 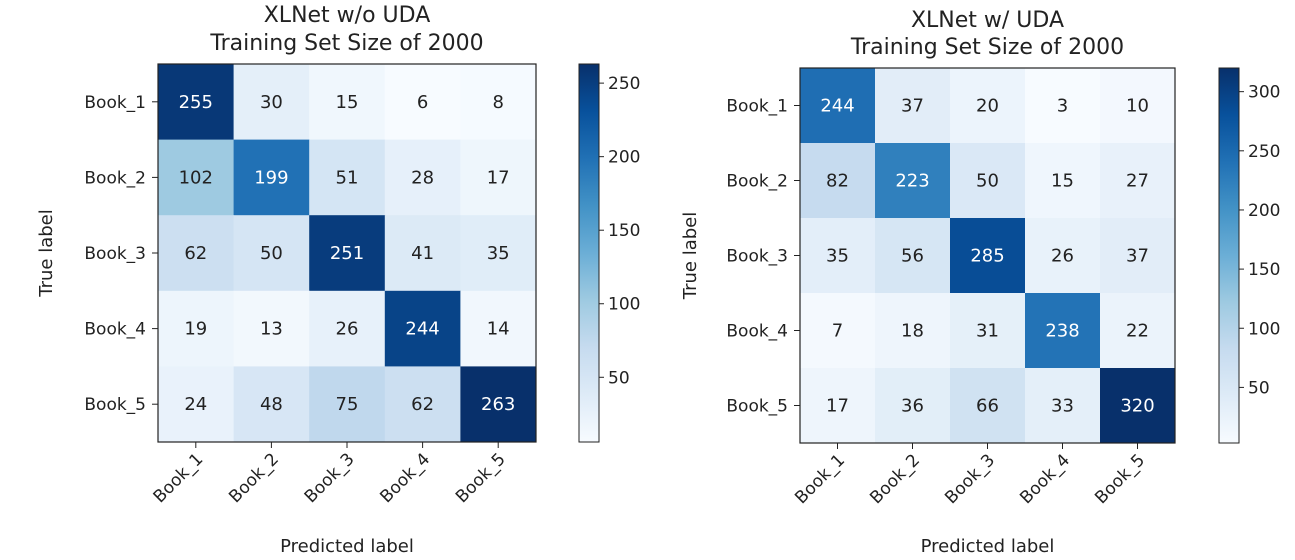 I want to click on panel-1-cell-r3-c2, so click(x=271, y=253).